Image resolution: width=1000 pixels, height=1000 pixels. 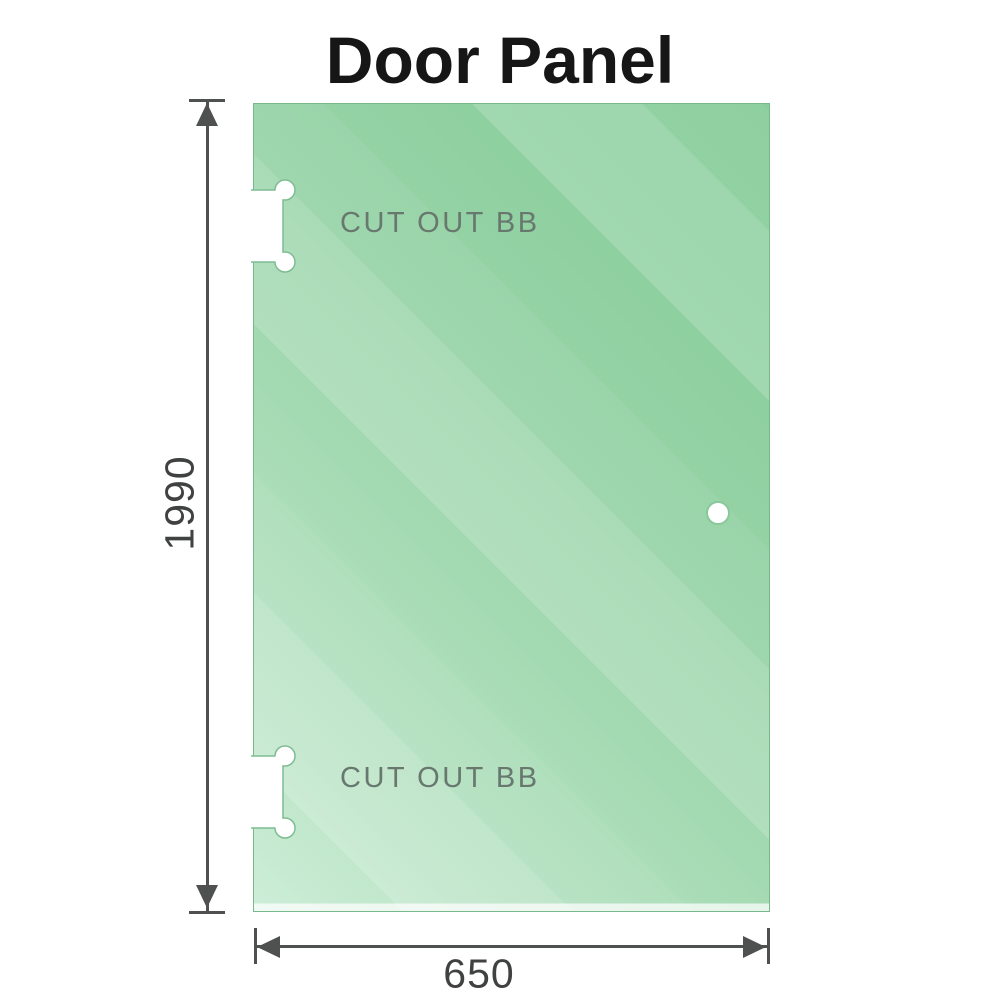 What do you see at coordinates (207, 507) in the screenshot?
I see `height-dimension-line` at bounding box center [207, 507].